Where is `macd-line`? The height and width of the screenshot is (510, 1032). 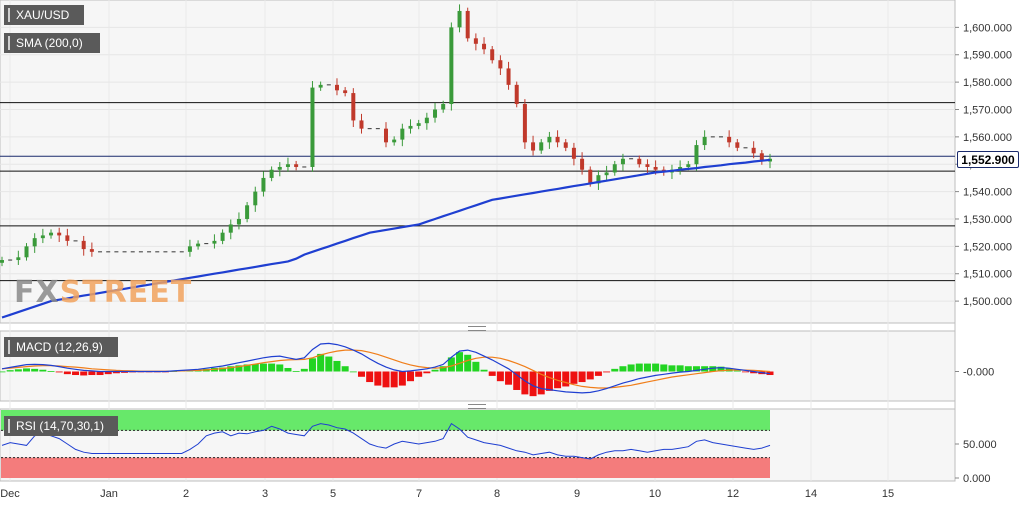
macd-line is located at coordinates (386, 368).